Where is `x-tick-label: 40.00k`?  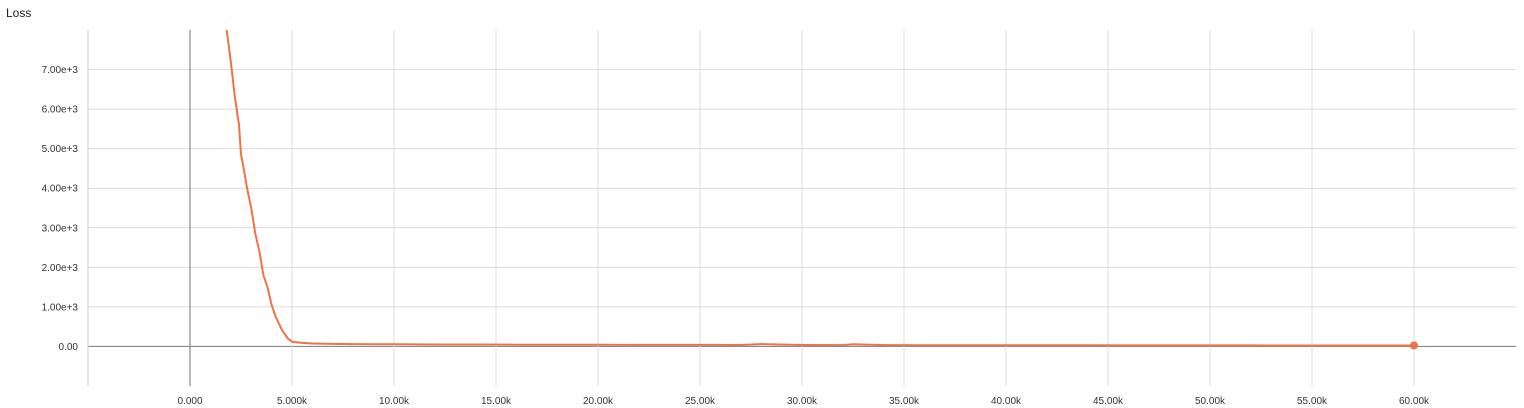 x-tick-label: 40.00k is located at coordinates (1006, 401).